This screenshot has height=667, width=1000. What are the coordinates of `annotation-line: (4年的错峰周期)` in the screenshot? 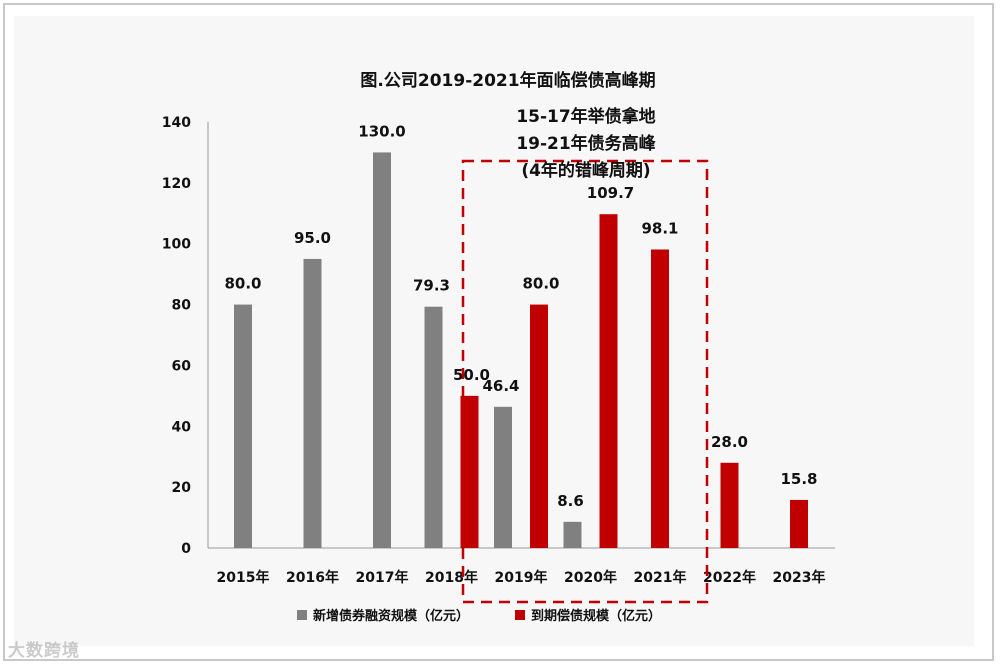 It's located at (585, 170).